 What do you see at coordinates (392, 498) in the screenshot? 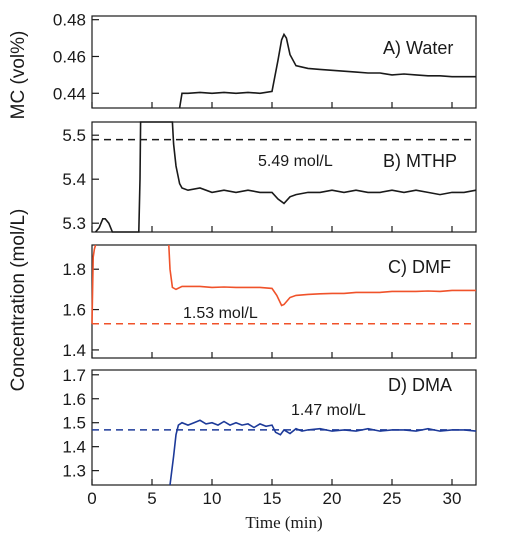
I see `x-tick-label-5: 25` at bounding box center [392, 498].